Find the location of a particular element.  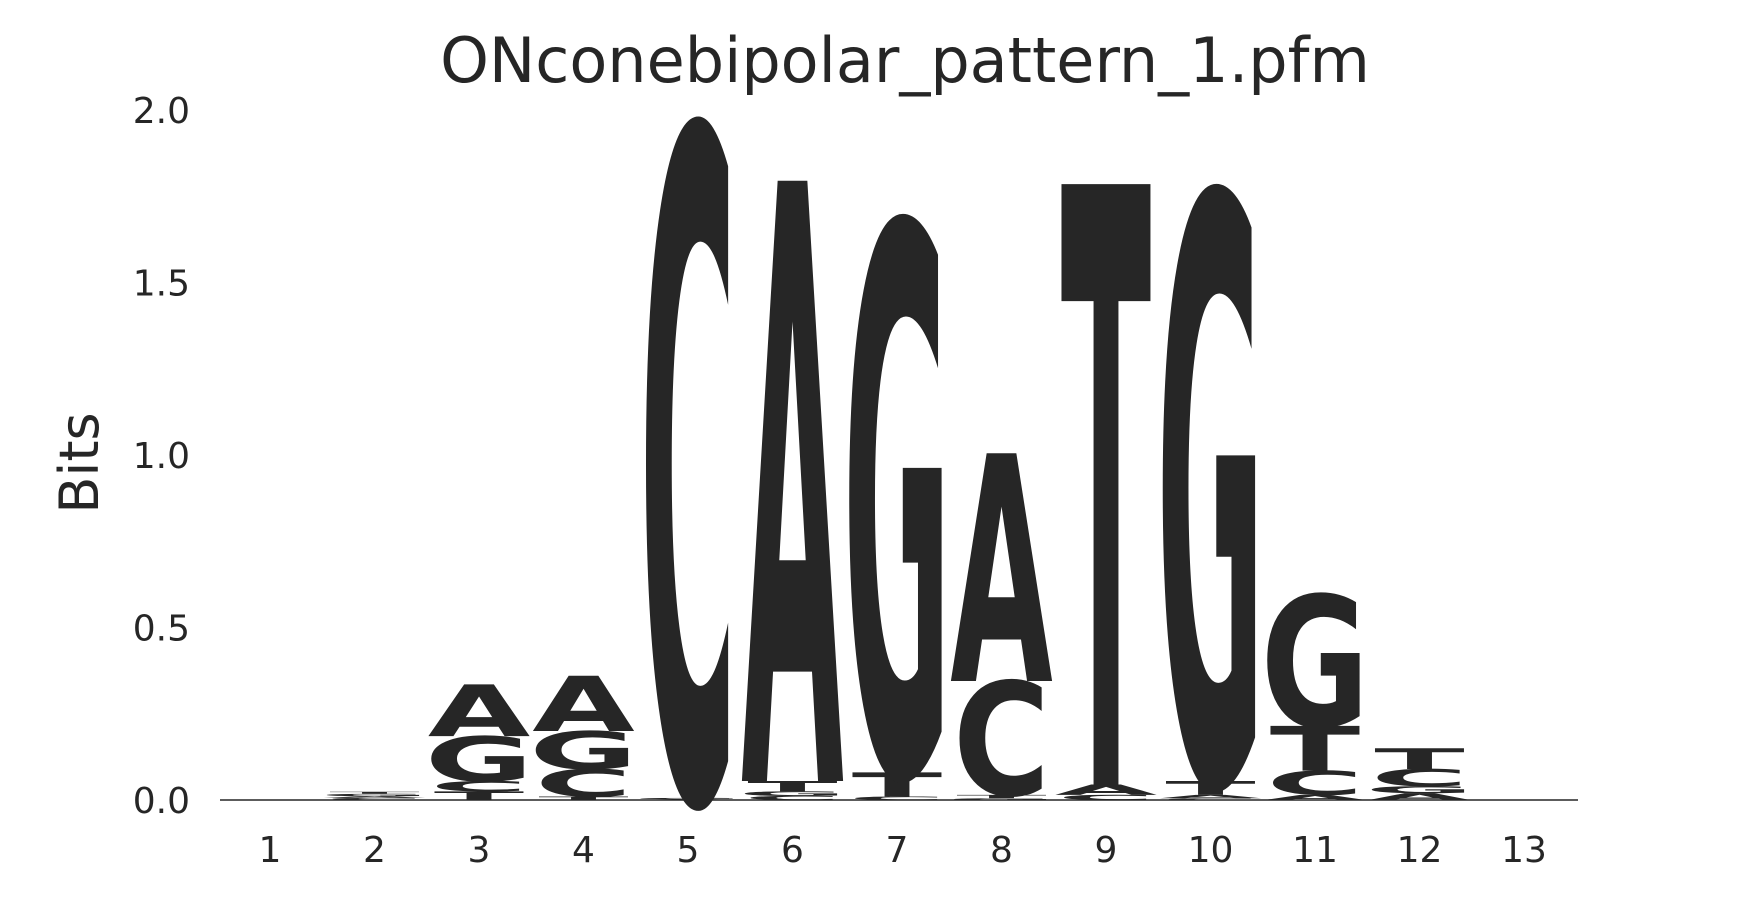

glyph-c-pos-10: C is located at coordinates (1210, 799).